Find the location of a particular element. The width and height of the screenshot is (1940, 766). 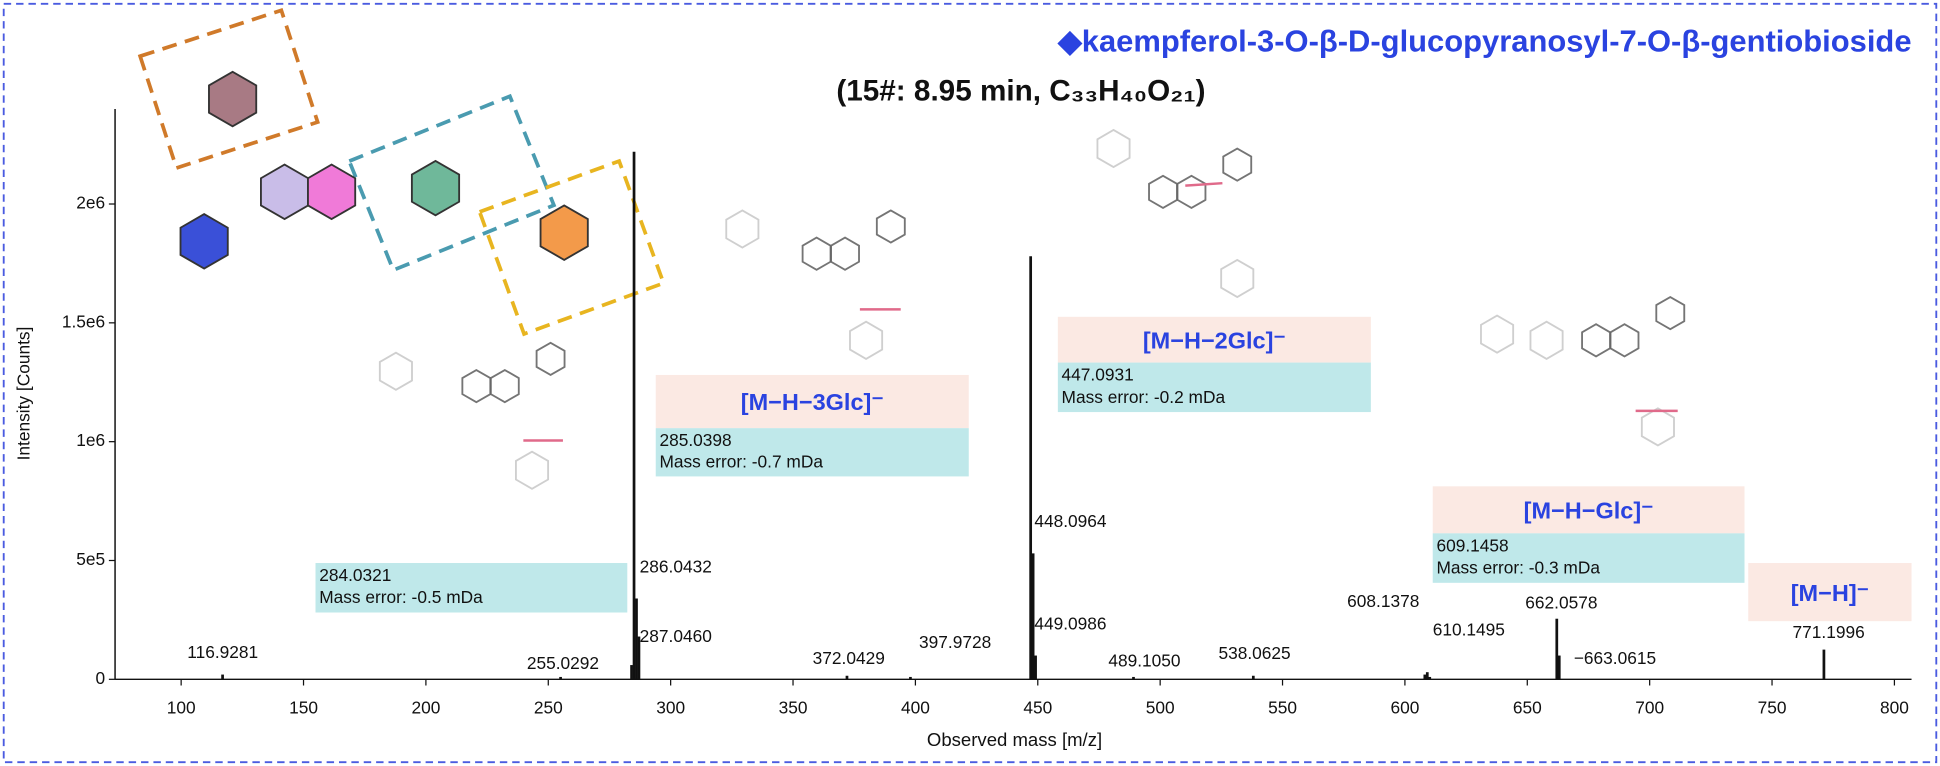

fragment-label: [M−H−Glc]⁻ is located at coordinates (1589, 510).